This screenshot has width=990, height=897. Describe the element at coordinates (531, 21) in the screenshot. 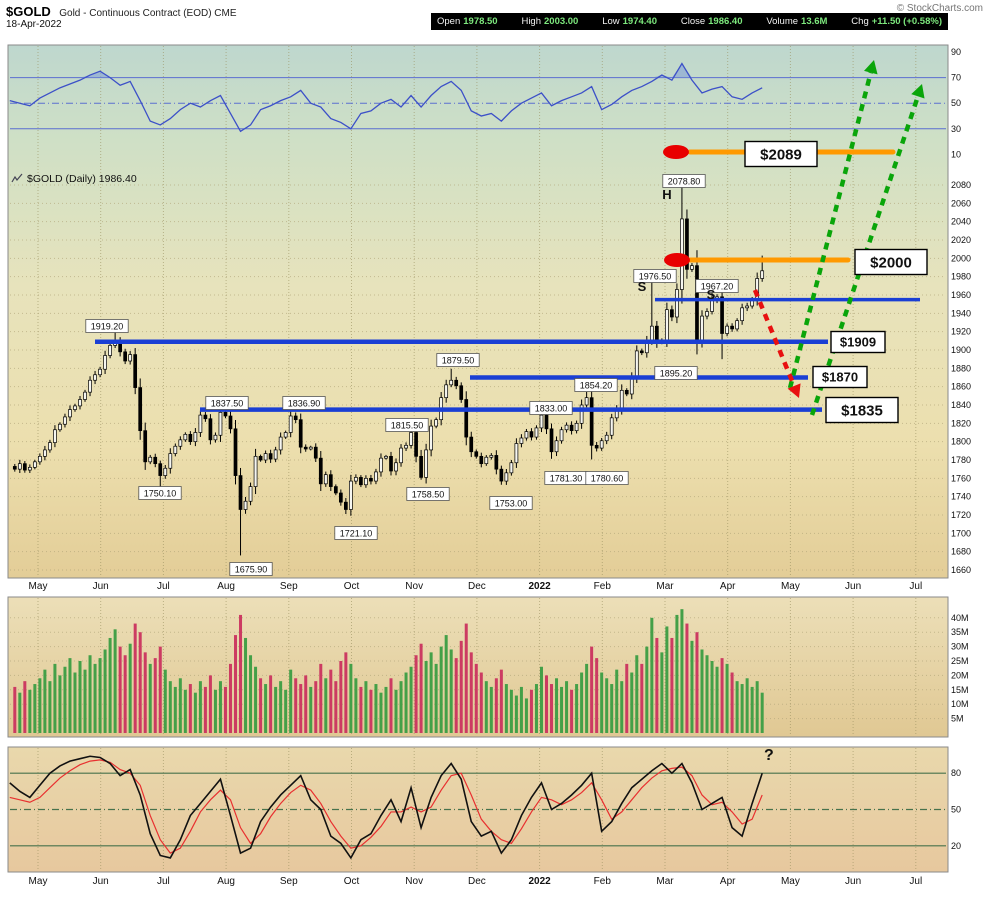

I see `quote-label: High` at that location.